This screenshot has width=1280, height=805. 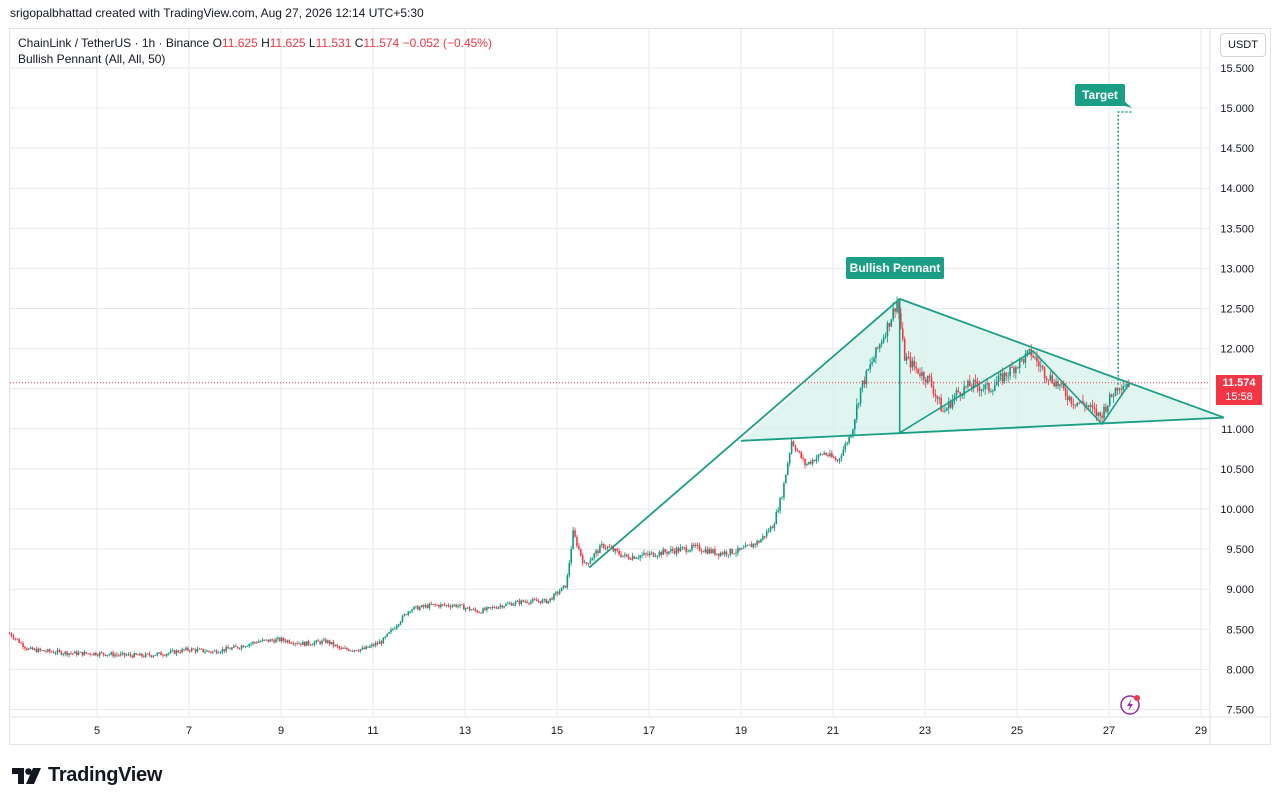 What do you see at coordinates (1100, 95) in the screenshot?
I see `target-label-box` at bounding box center [1100, 95].